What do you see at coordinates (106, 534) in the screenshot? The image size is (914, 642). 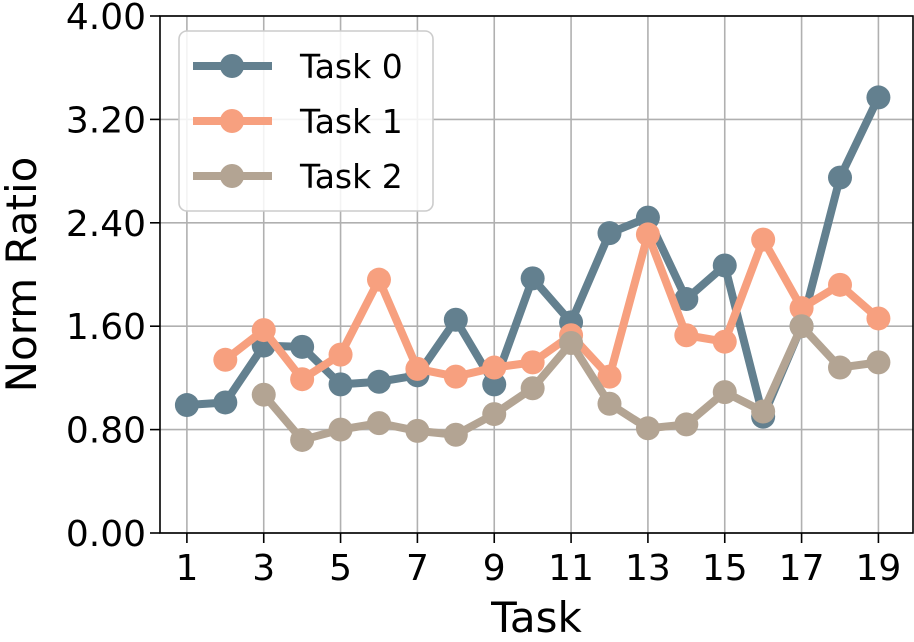 I see `y-tick-label: 0.00` at bounding box center [106, 534].